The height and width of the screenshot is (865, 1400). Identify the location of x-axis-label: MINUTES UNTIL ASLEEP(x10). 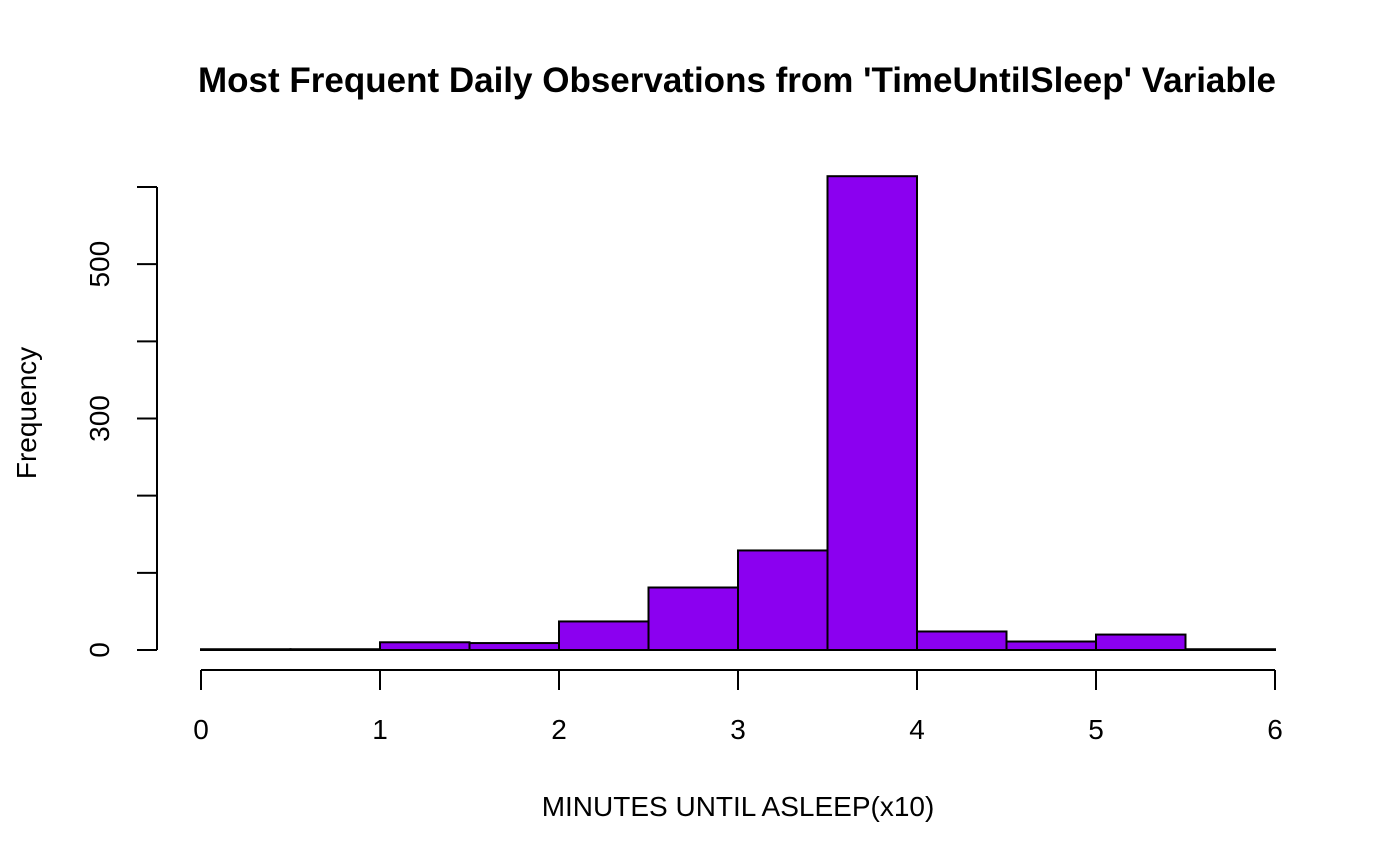
(738, 806).